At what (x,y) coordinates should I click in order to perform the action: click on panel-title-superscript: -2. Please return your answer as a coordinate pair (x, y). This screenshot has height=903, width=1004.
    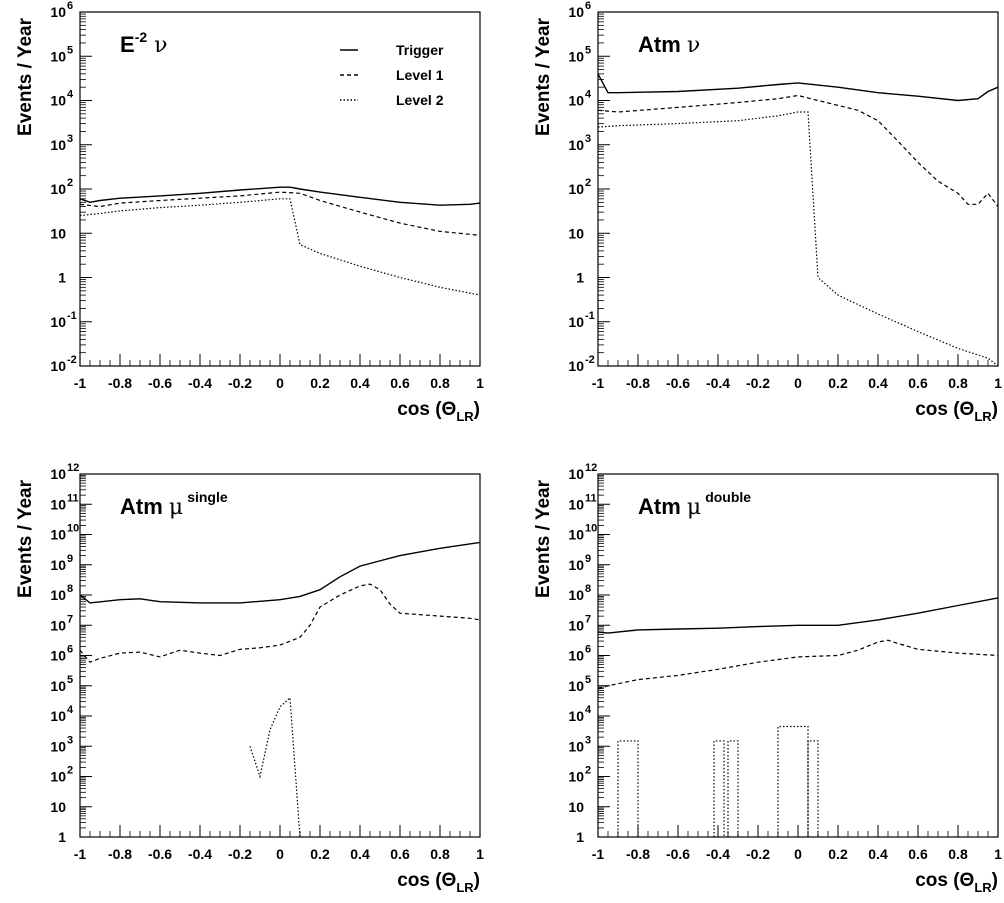
    Looking at the image, I should click on (141, 37).